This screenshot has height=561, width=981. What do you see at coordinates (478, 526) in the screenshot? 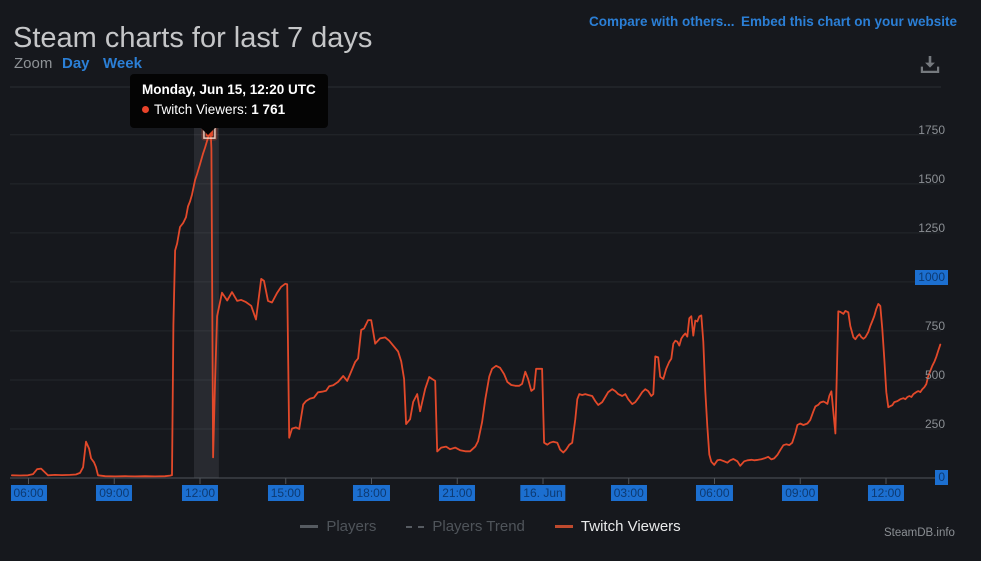
I see `legend-label: Players Trend` at bounding box center [478, 526].